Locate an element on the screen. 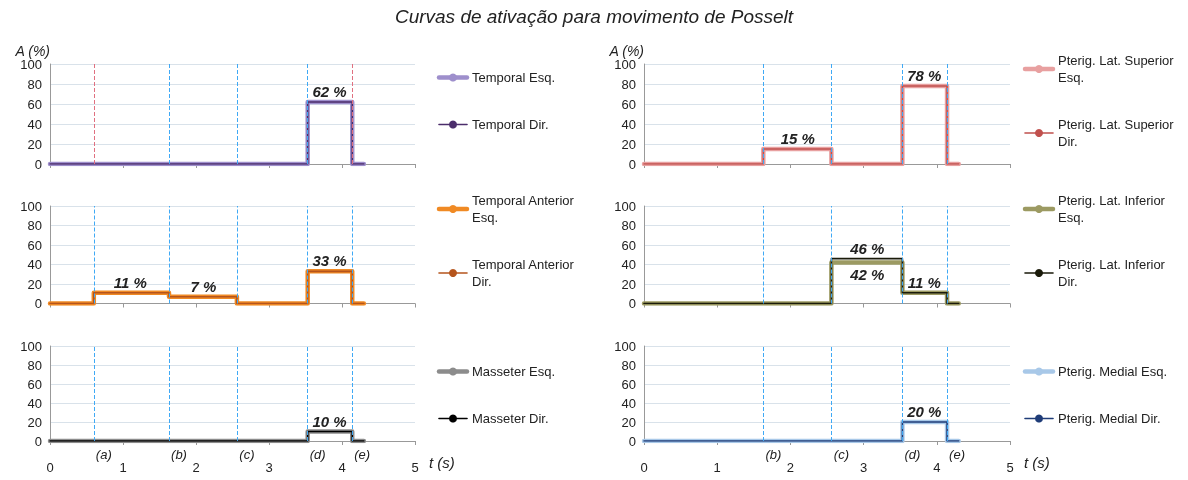  annotation: 62 % is located at coordinates (329, 91).